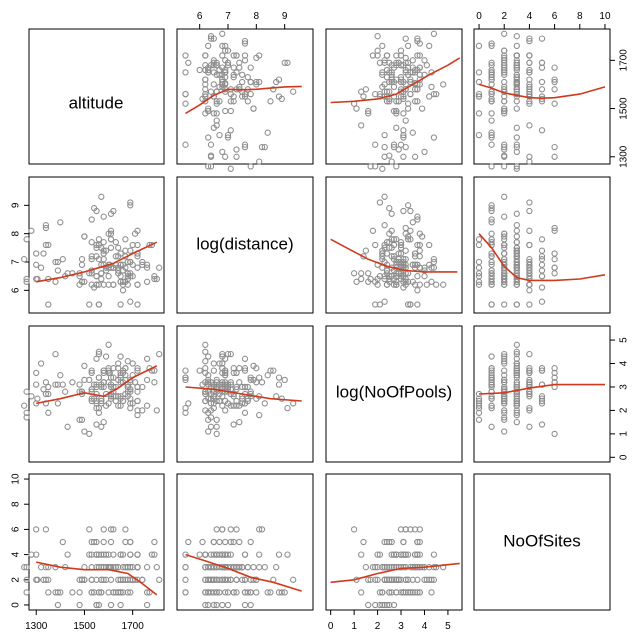 The height and width of the screenshot is (640, 640). Describe the element at coordinates (16, 205) in the screenshot. I see `tick-label-log-distance: 9` at that location.